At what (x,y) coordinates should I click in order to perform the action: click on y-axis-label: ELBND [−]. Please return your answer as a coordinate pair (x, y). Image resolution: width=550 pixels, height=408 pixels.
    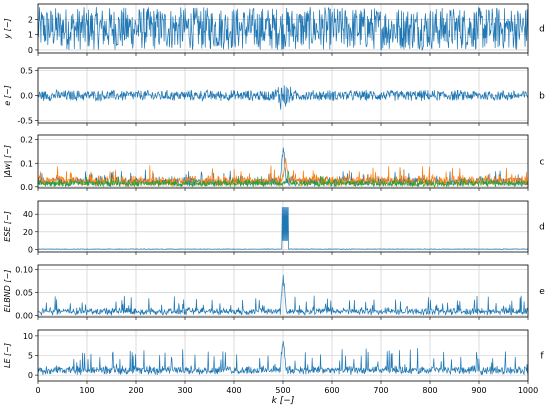
    Looking at the image, I should click on (7, 291).